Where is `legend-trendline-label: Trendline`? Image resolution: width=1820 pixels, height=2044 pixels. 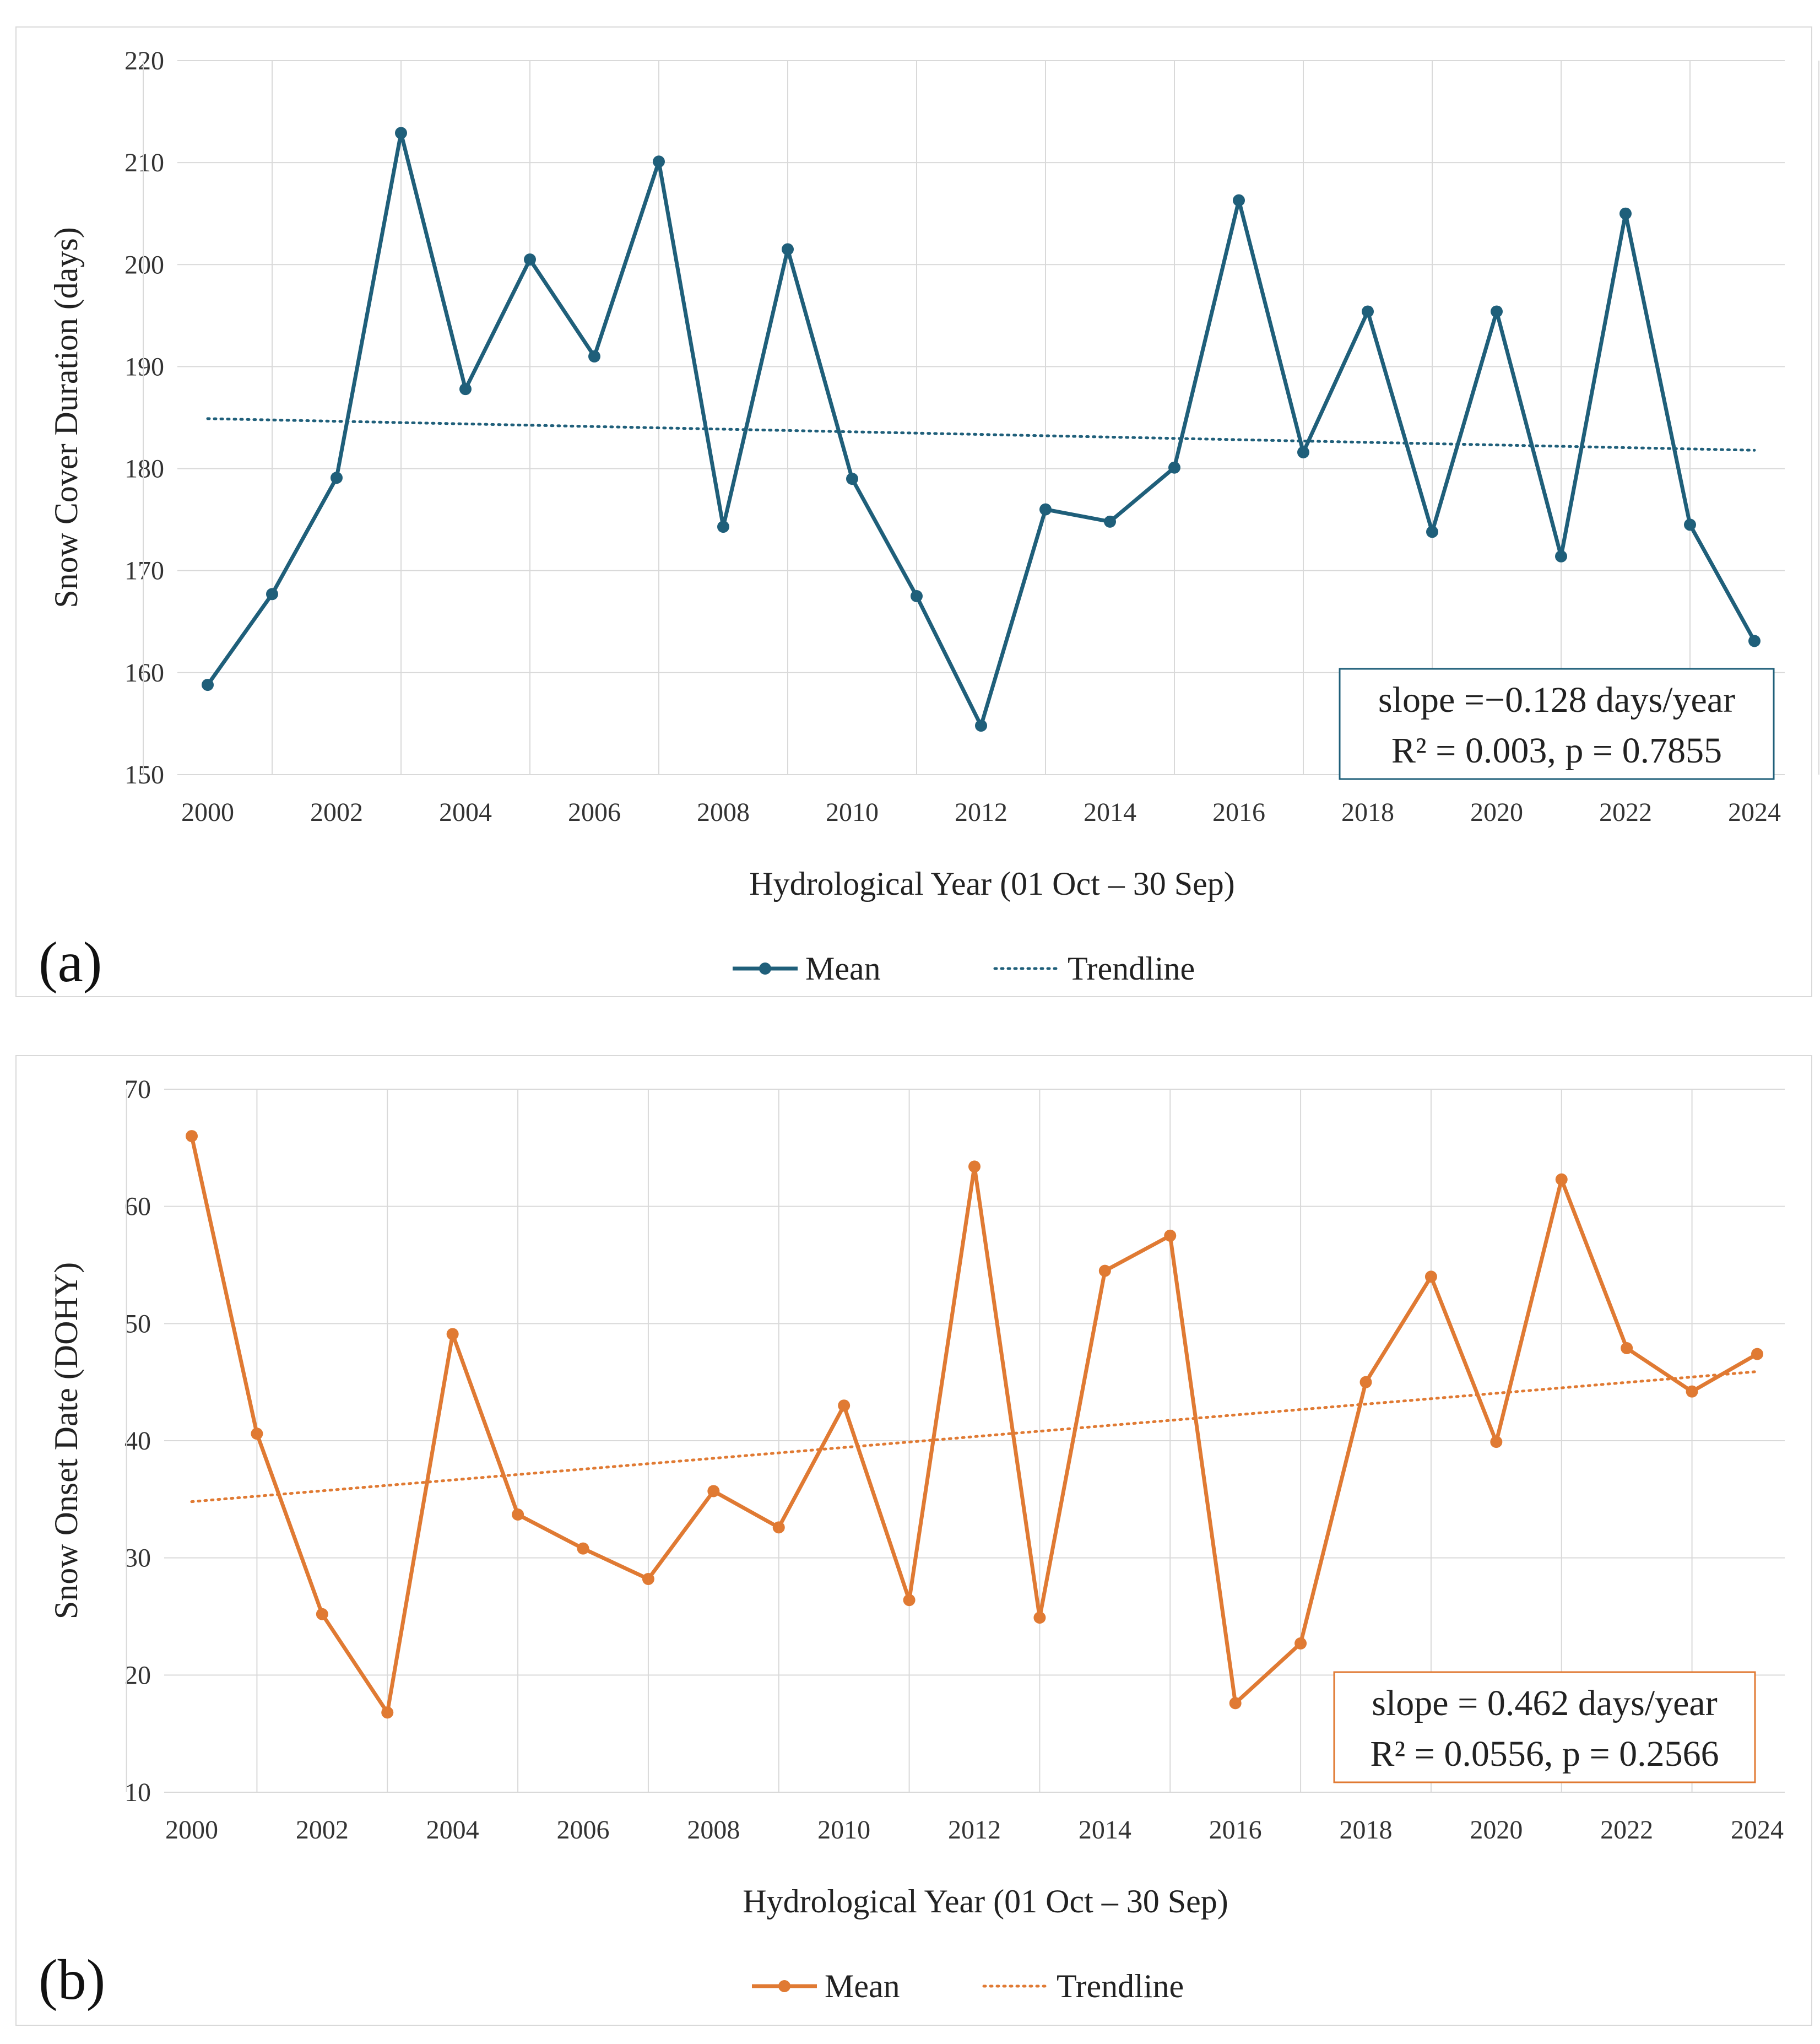
legend-trendline-label: Trendline is located at coordinates (1131, 968).